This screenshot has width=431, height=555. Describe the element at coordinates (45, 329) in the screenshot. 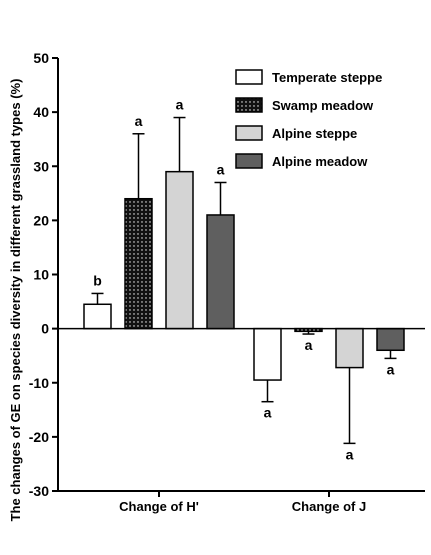

I see `y-tick-label: 0` at that location.